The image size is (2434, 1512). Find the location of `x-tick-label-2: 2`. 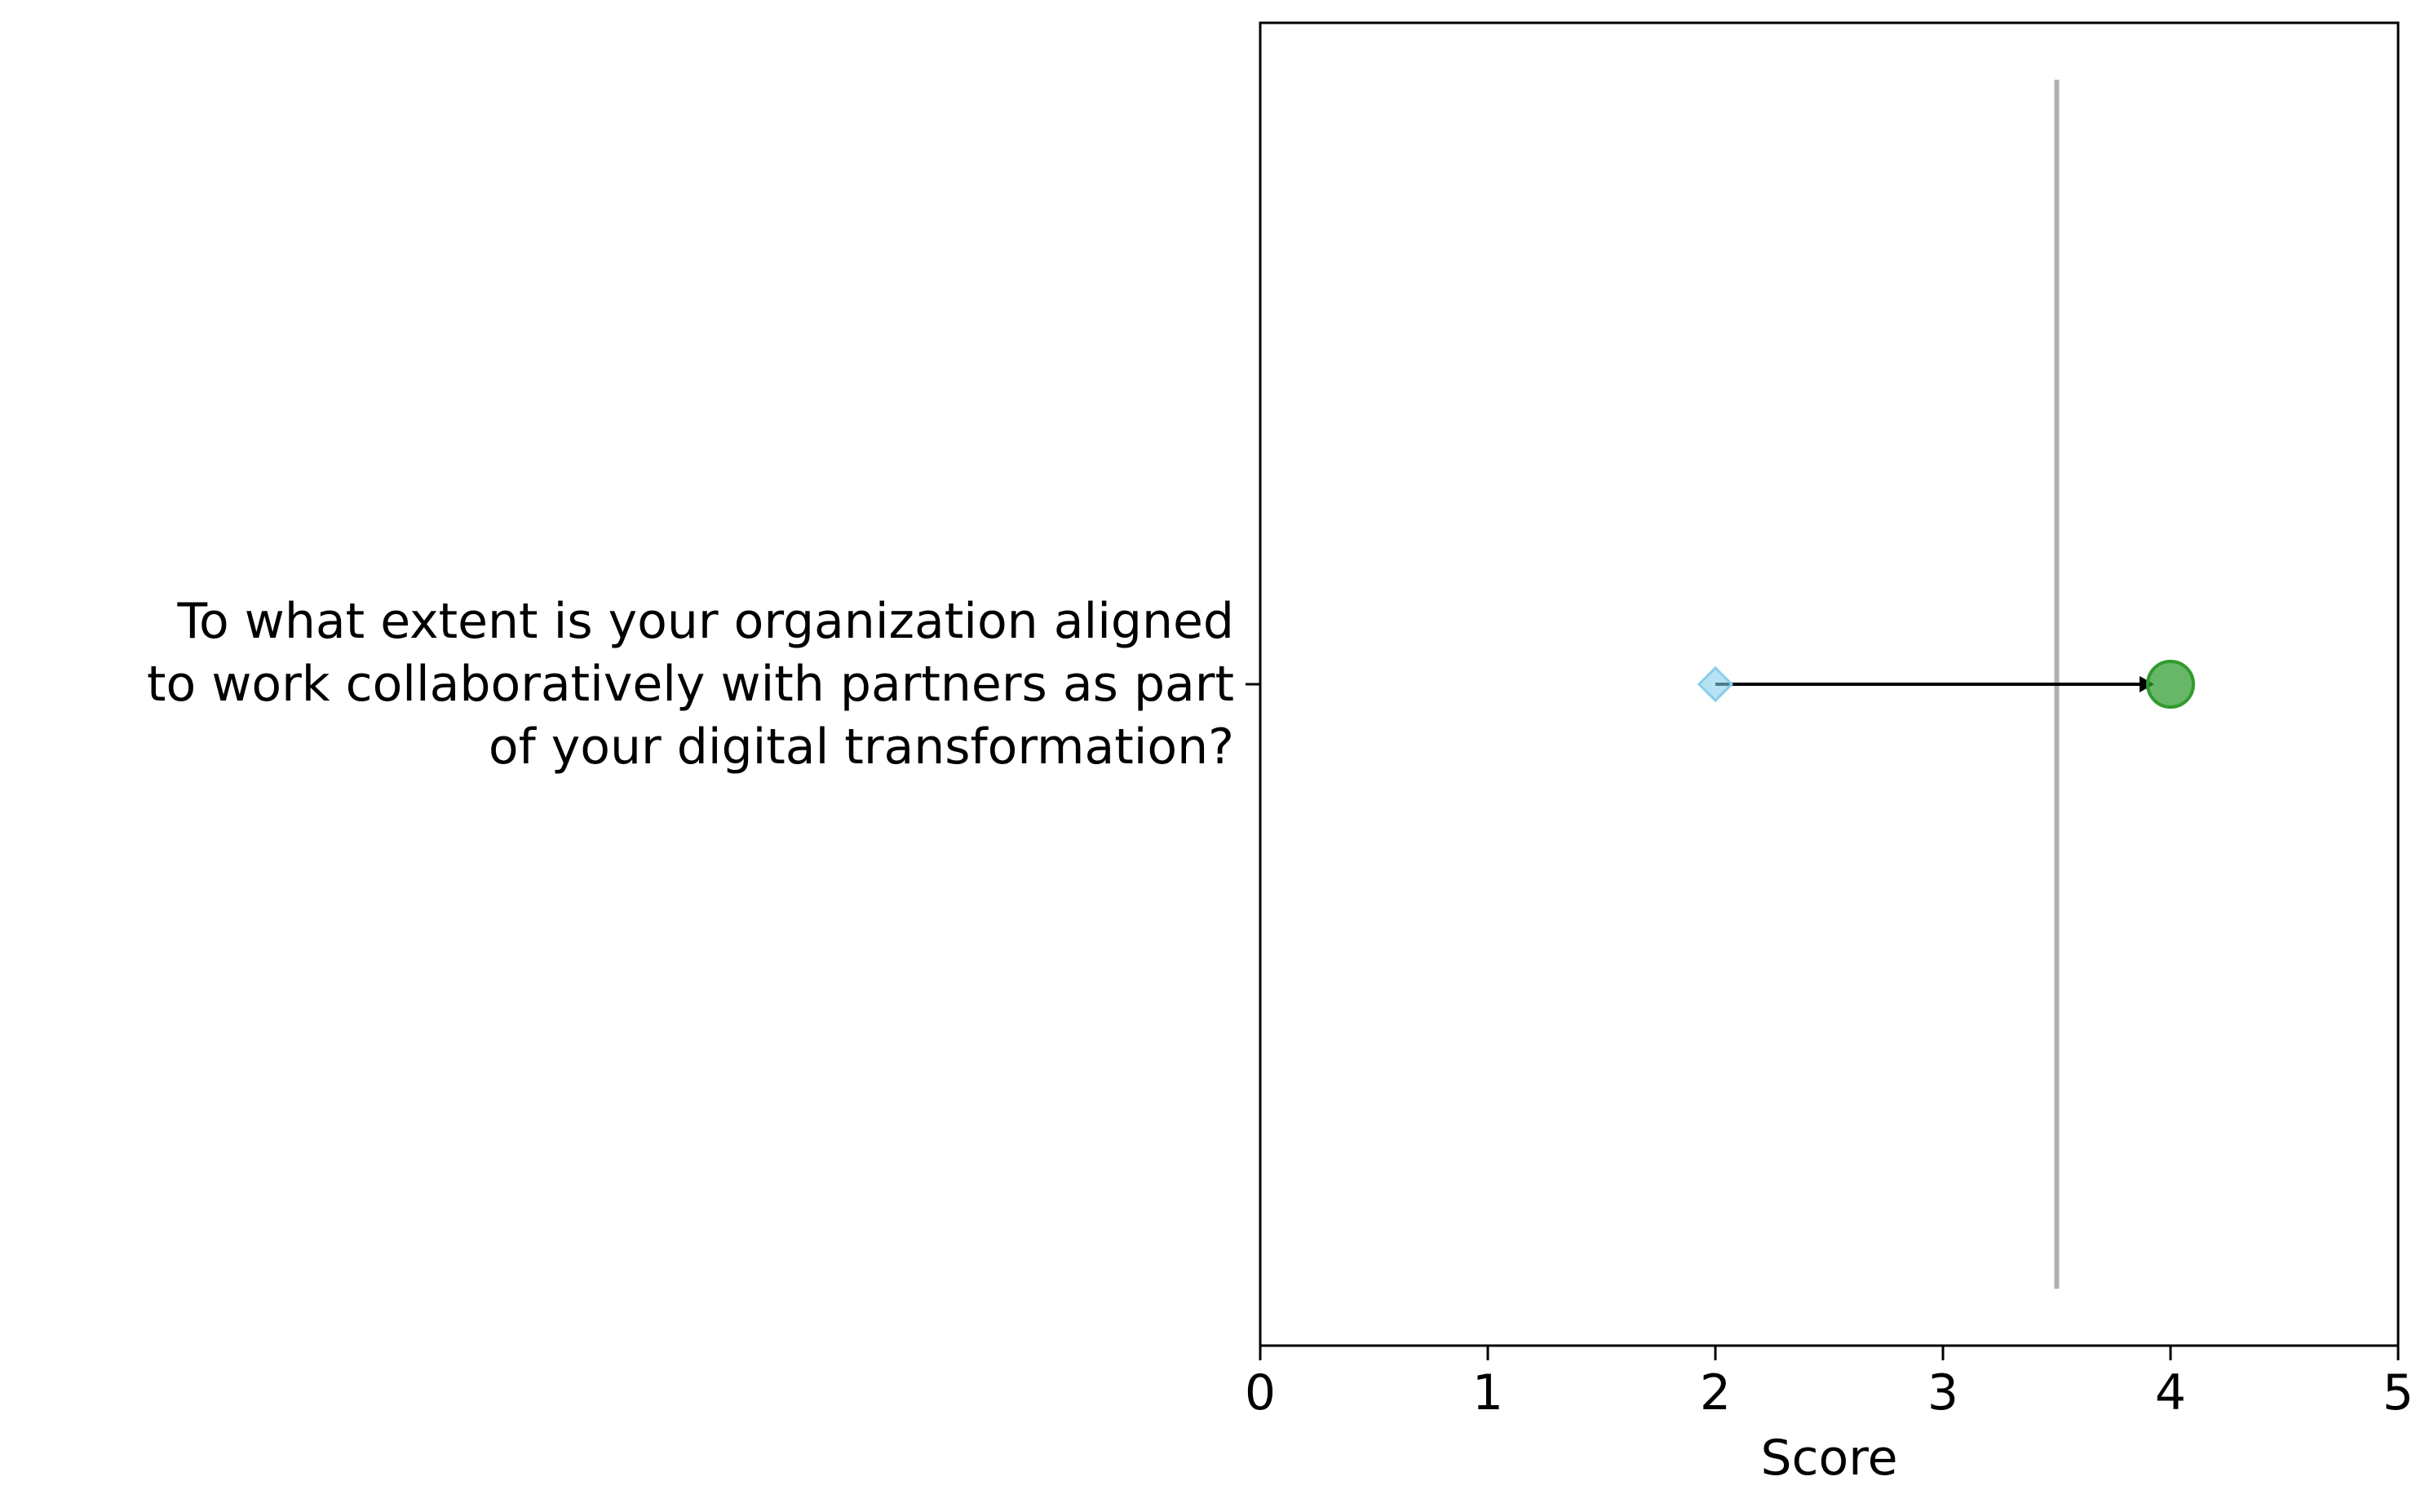

x-tick-label-2: 2 is located at coordinates (1715, 1393).